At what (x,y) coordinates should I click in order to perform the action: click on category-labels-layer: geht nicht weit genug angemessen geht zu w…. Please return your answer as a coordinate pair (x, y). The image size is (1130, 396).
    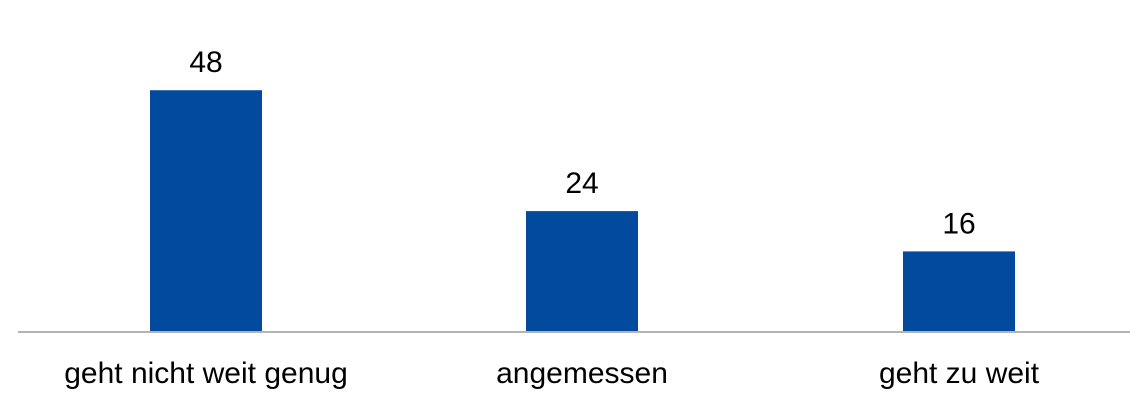
    Looking at the image, I should click on (551, 373).